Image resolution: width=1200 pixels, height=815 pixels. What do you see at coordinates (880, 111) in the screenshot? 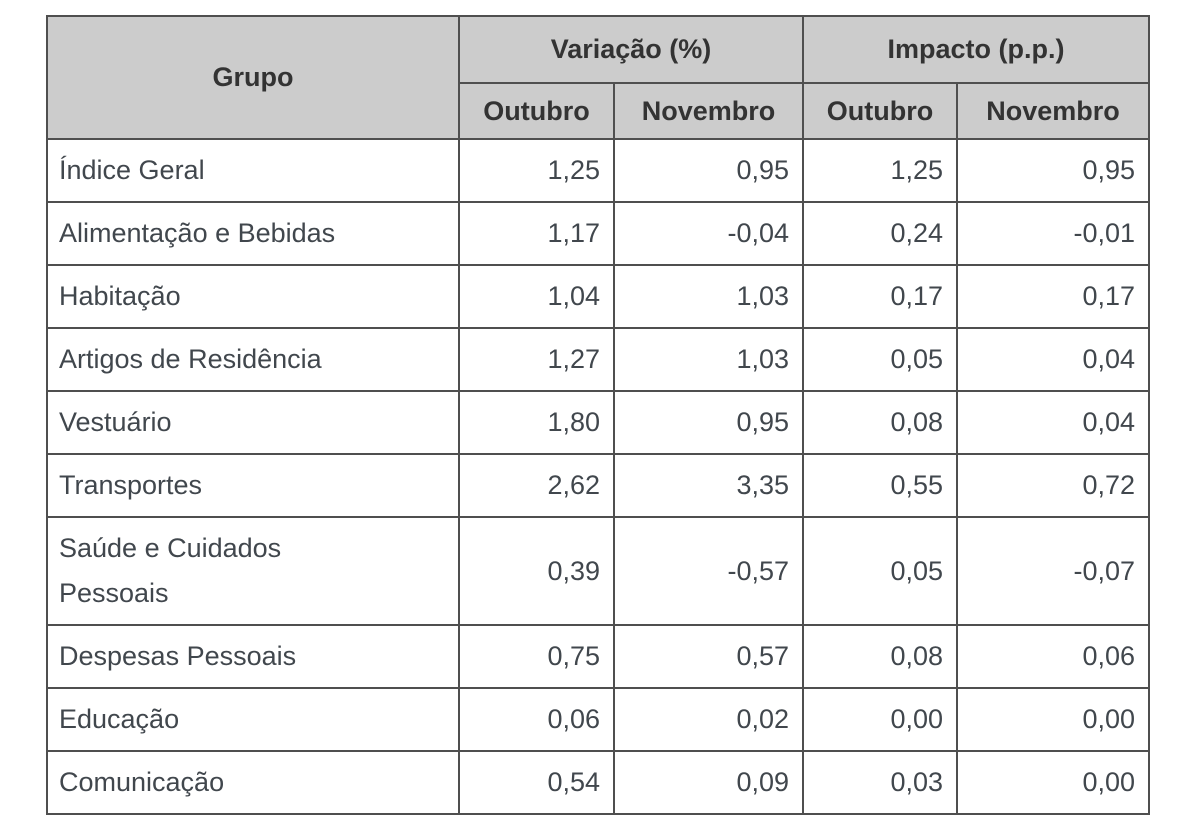
I see `column-header-impacto-outubro: Outubro` at bounding box center [880, 111].